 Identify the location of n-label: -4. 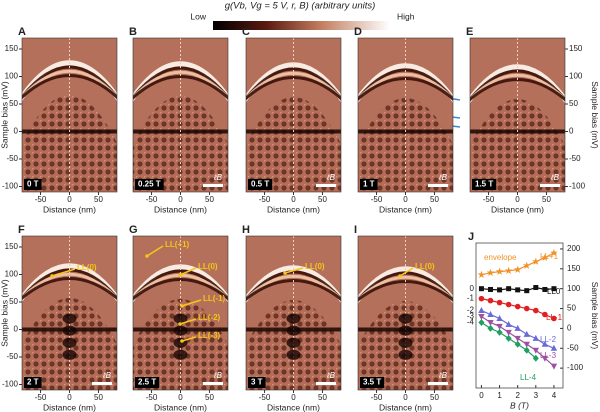
(471, 322).